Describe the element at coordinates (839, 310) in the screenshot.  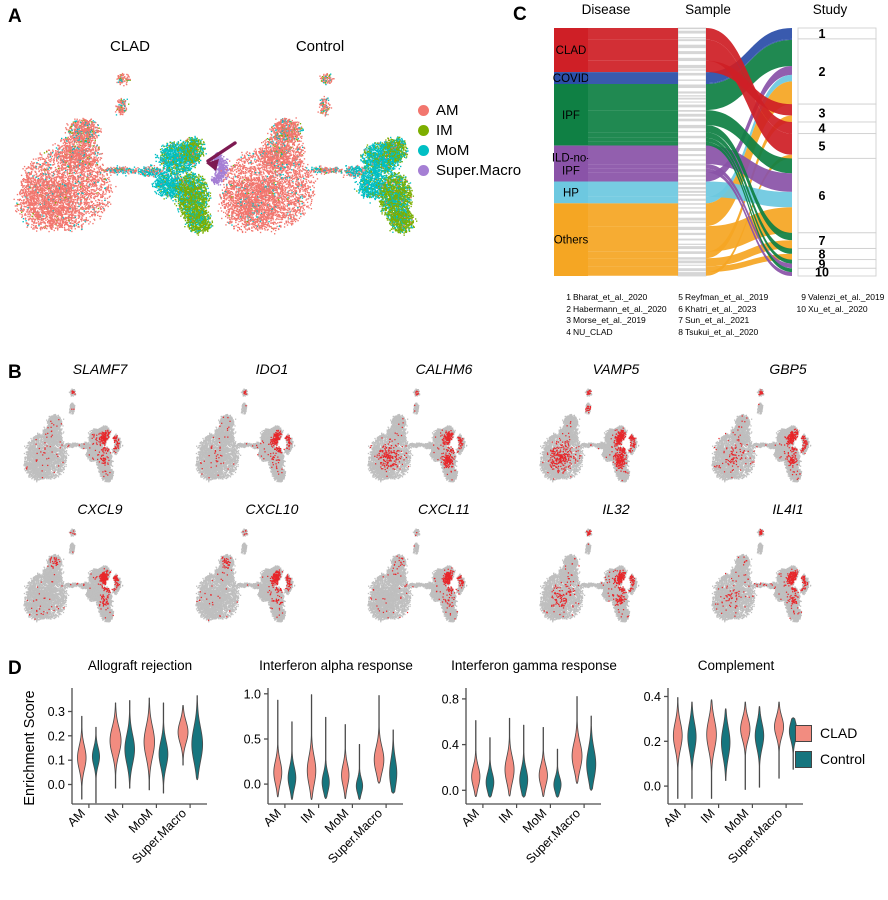
I see `citation-10: 10 Xu_et_al._2020` at that location.